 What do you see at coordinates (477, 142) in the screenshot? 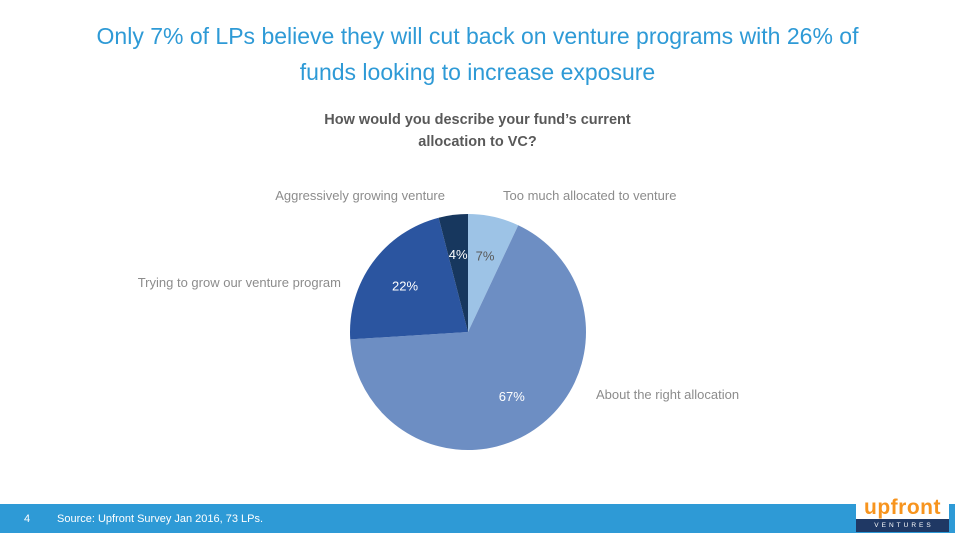
I see `chart-title-line-2: allocation to VC?` at bounding box center [477, 142].